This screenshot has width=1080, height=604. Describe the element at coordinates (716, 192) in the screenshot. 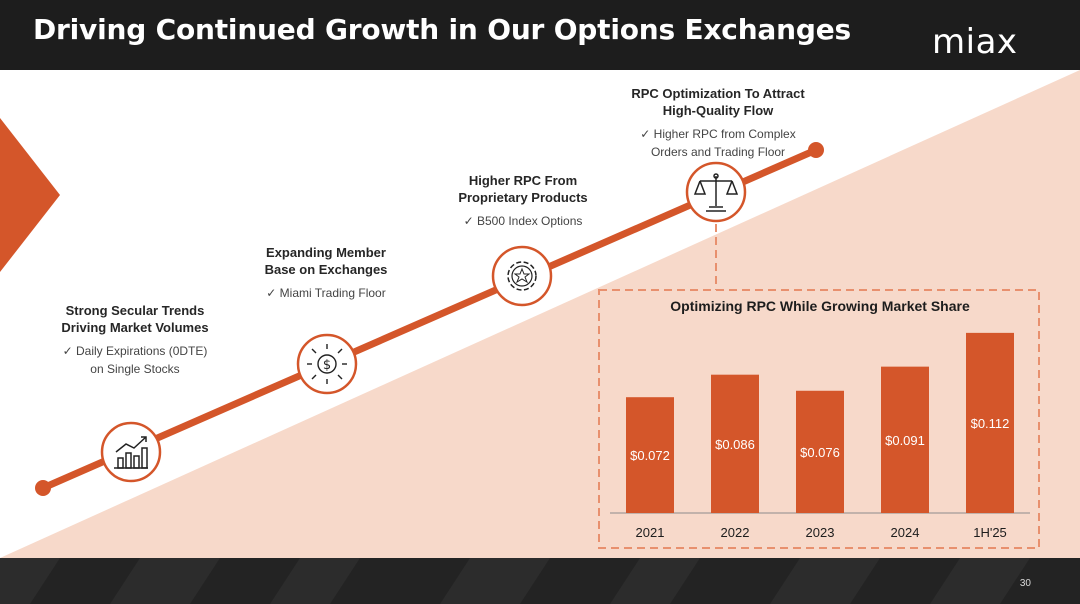

I see `scales-icon` at that location.